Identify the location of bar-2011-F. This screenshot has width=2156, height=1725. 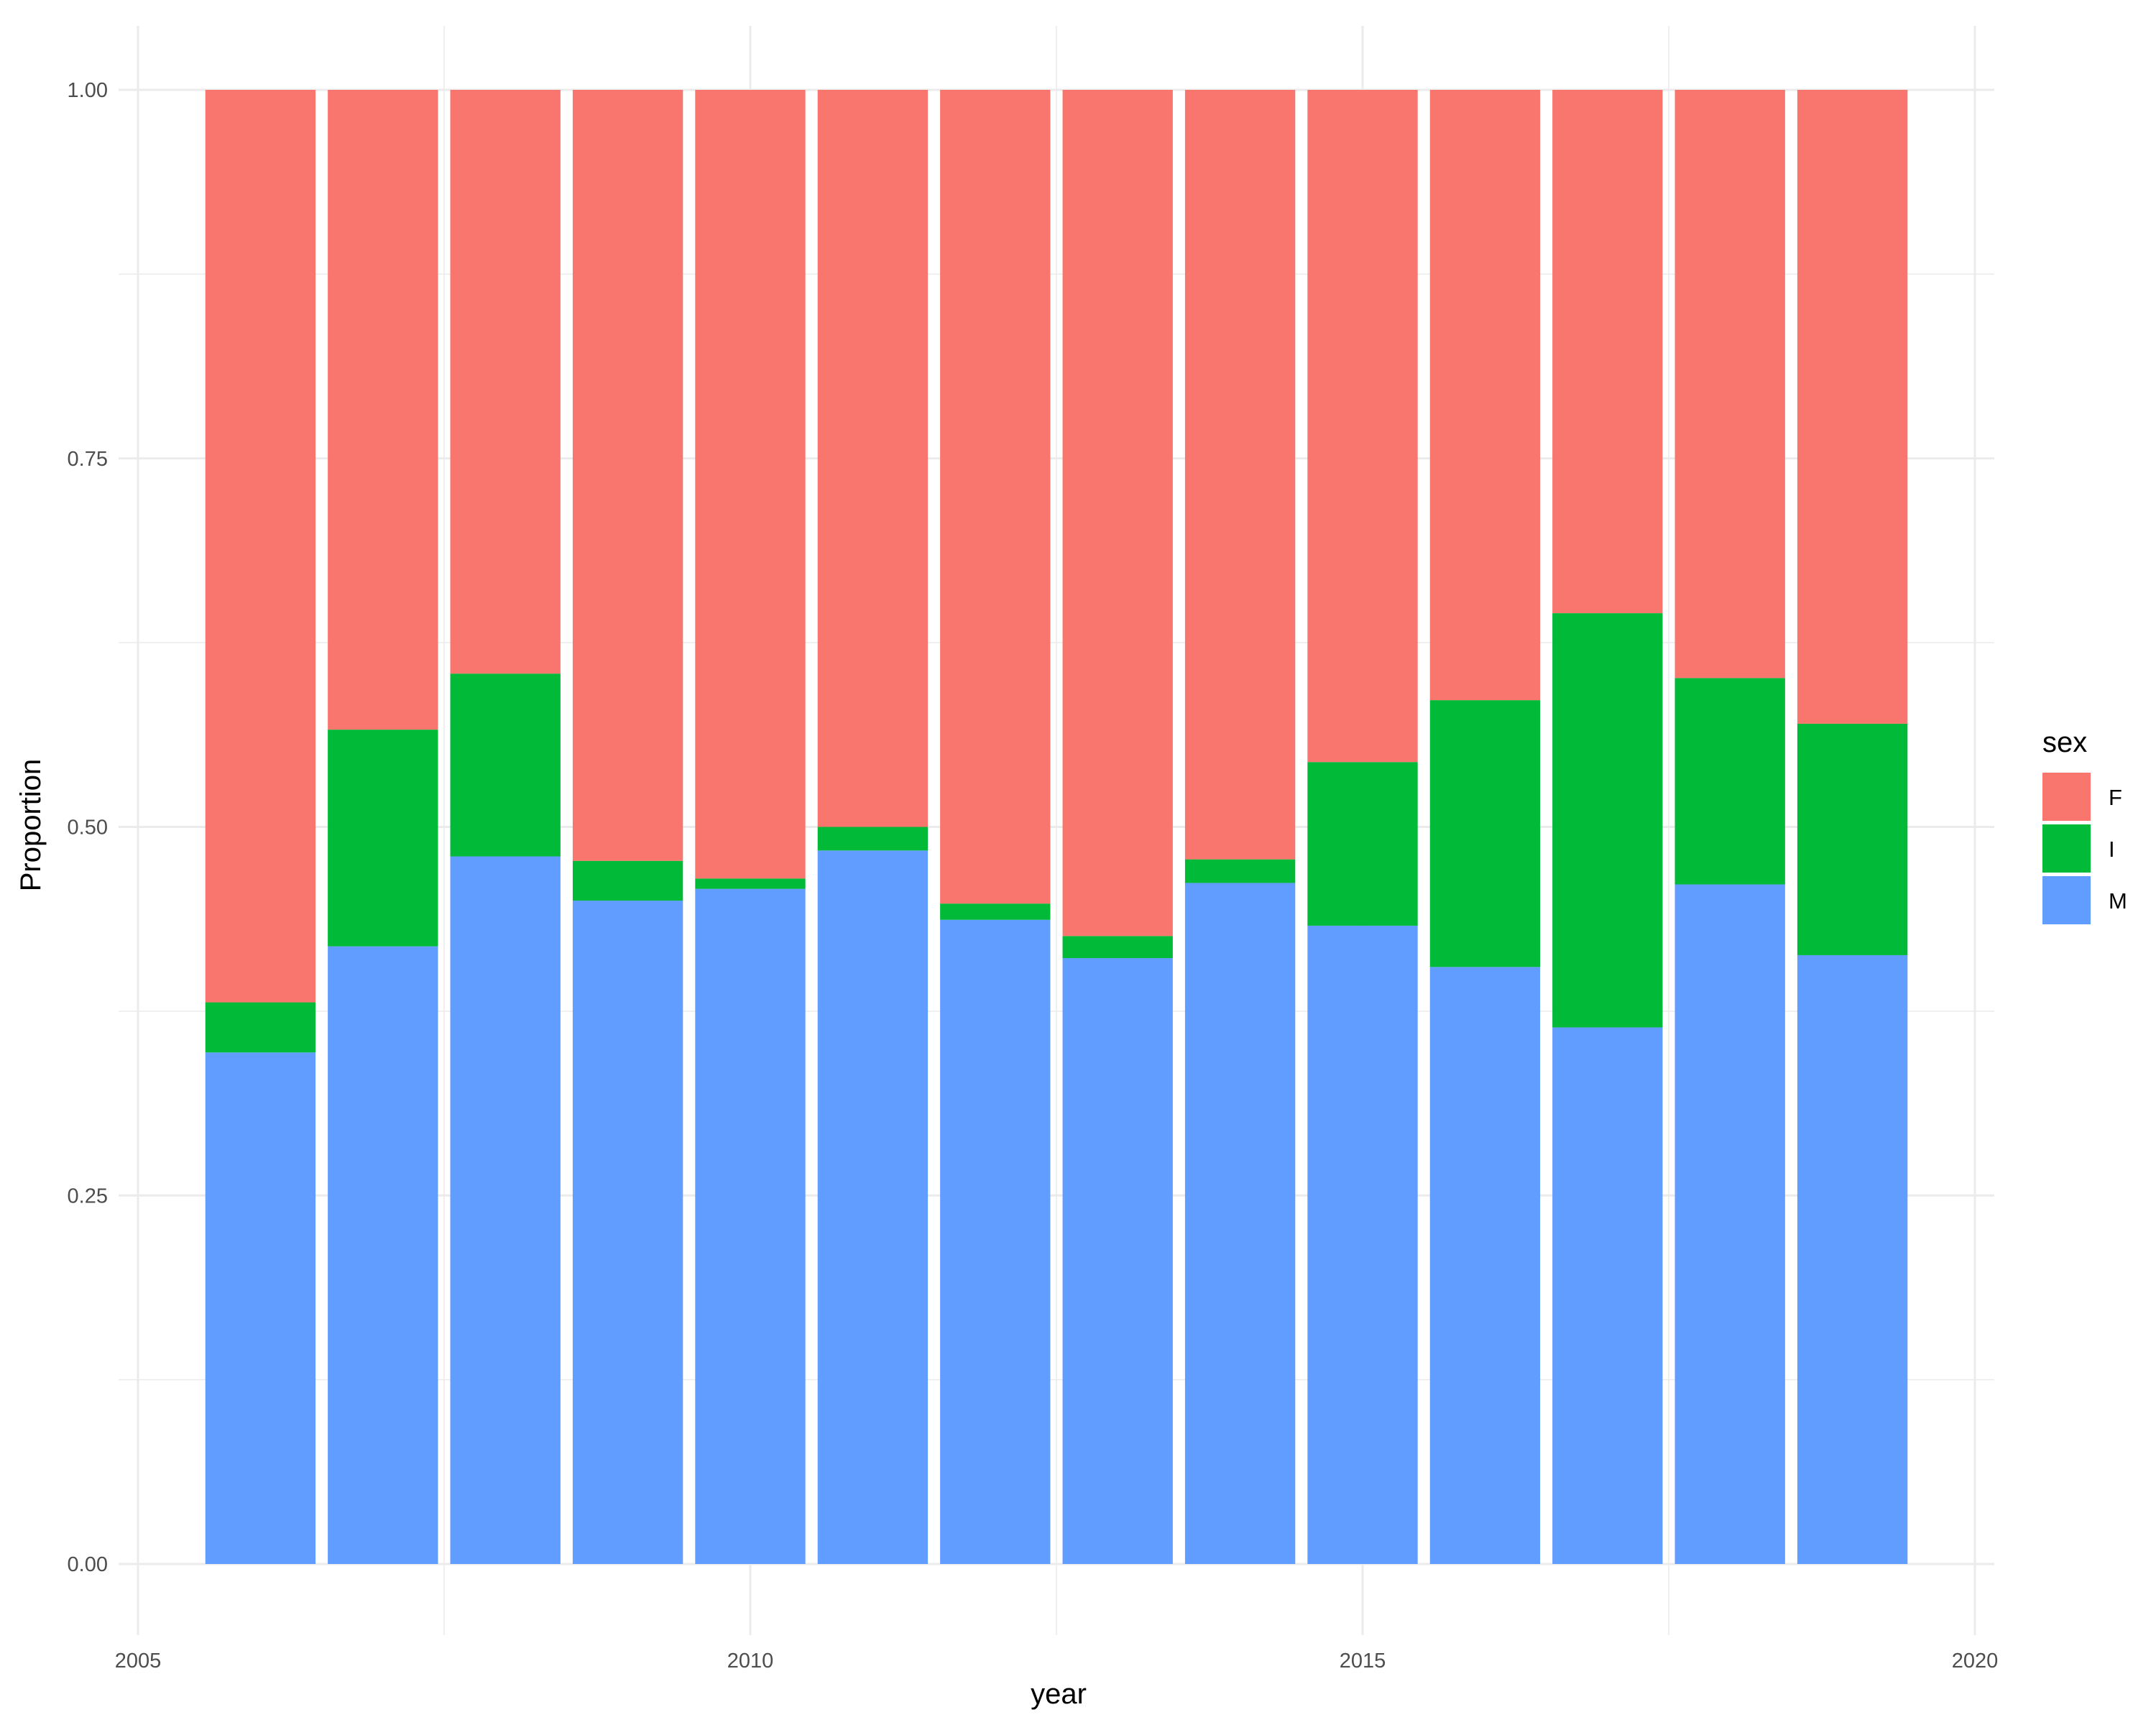
(873, 458).